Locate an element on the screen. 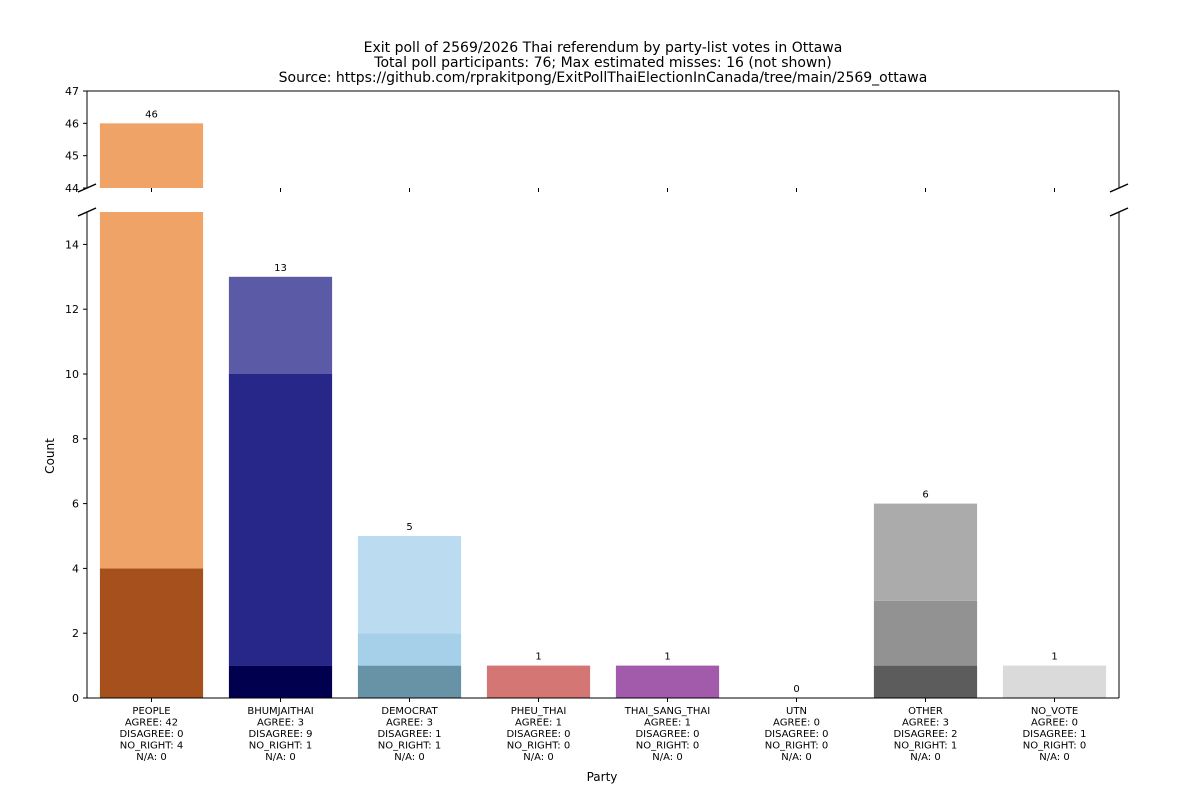  bar-other-disagree is located at coordinates (925, 633).